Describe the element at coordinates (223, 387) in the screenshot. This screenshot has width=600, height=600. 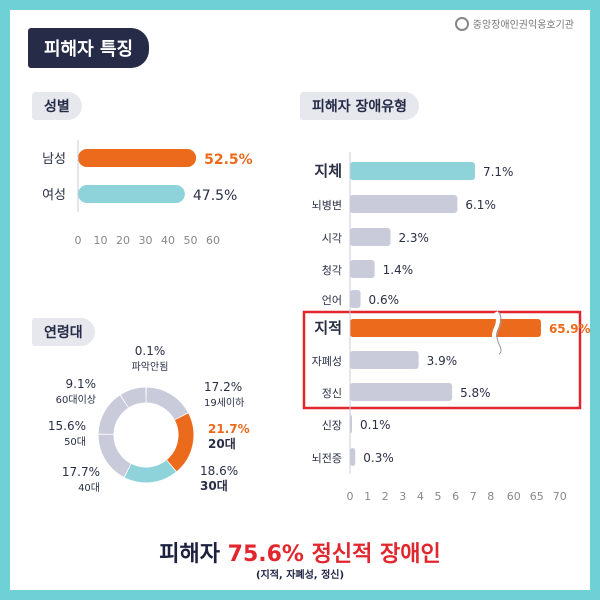
I see `age-value-label: 17.2%` at that location.